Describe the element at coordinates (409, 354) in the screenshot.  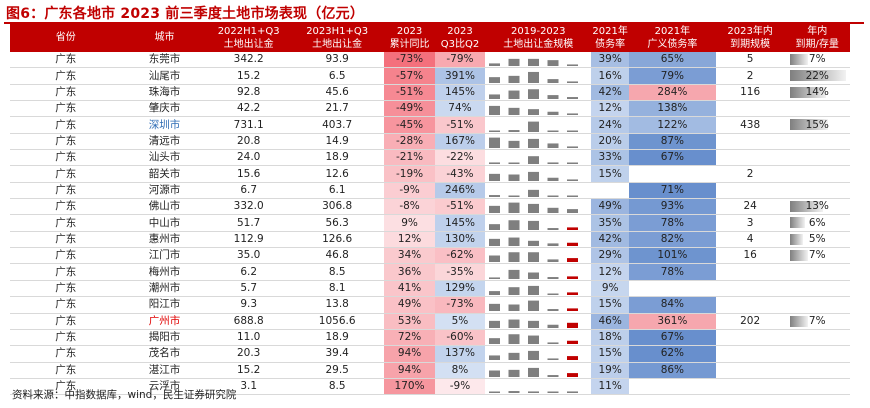
I see `cum-yoy-cell: 94%` at that location.